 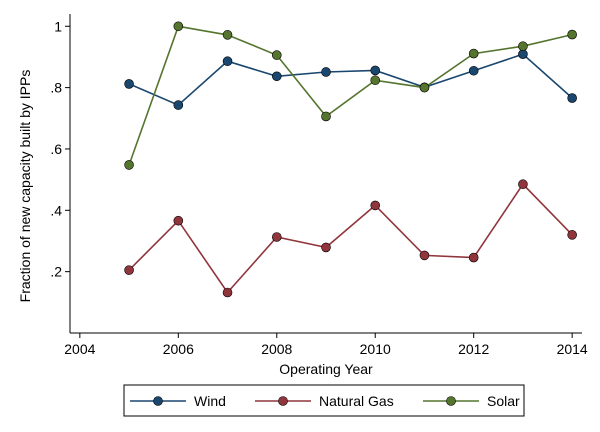 I want to click on legend-item-natural-gas: Natural Gas, so click(x=324, y=401).